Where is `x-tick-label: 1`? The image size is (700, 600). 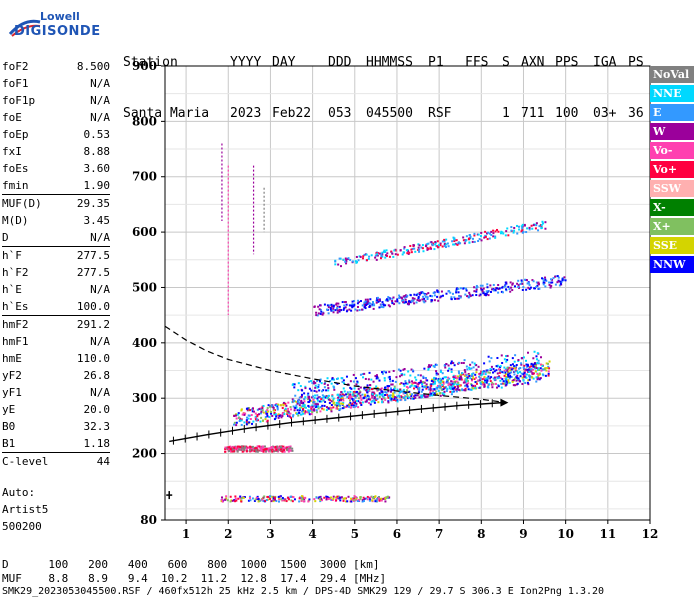 x-tick-label: 1 is located at coordinates (186, 534).